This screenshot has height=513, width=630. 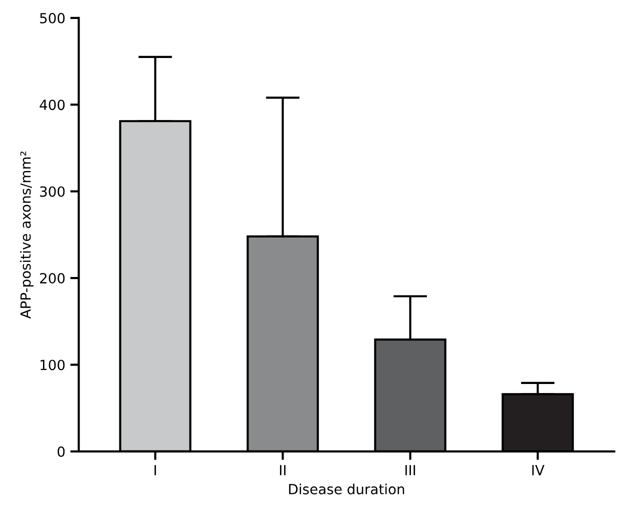 What do you see at coordinates (52, 191) in the screenshot?
I see `y-tick-label: 300` at bounding box center [52, 191].